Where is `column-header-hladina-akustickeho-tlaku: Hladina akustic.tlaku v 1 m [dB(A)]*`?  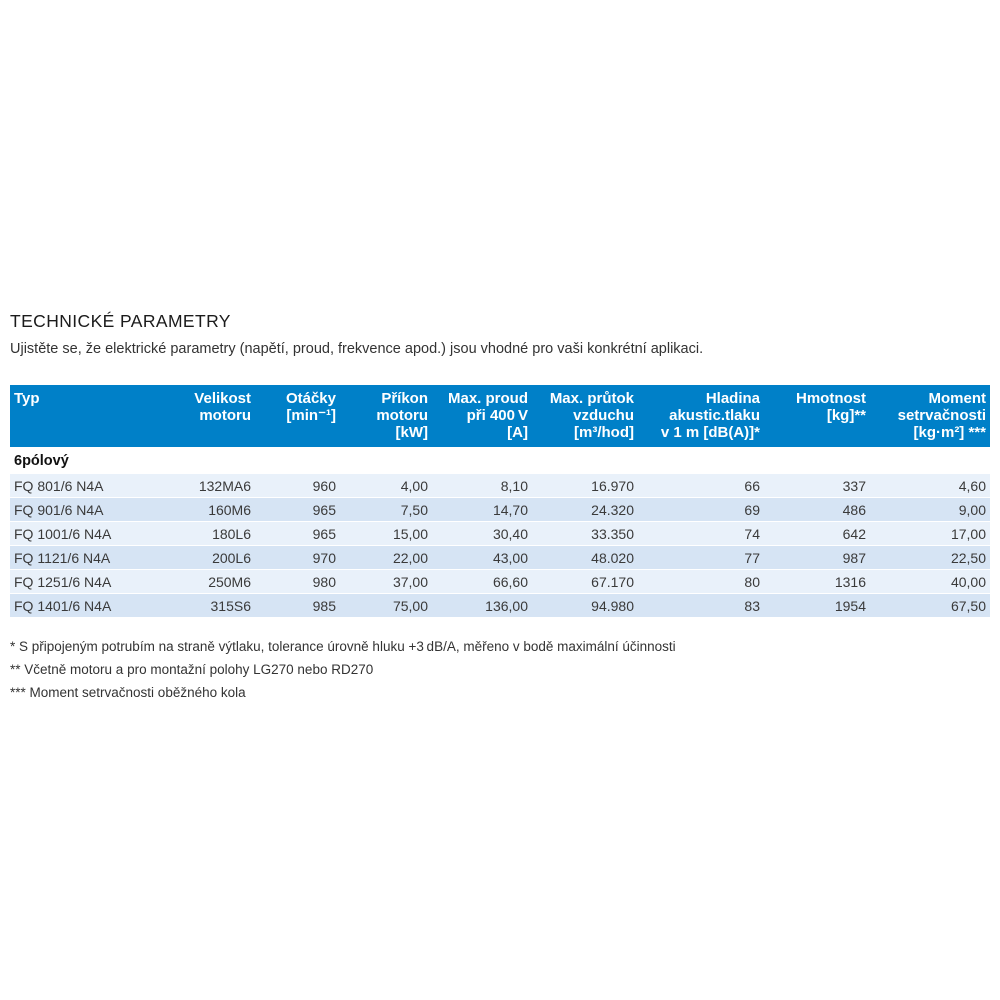
column-header-hladina-akustickeho-tlaku: Hladina akustic.tlaku v 1 m [dB(A)]* is located at coordinates (701, 416).